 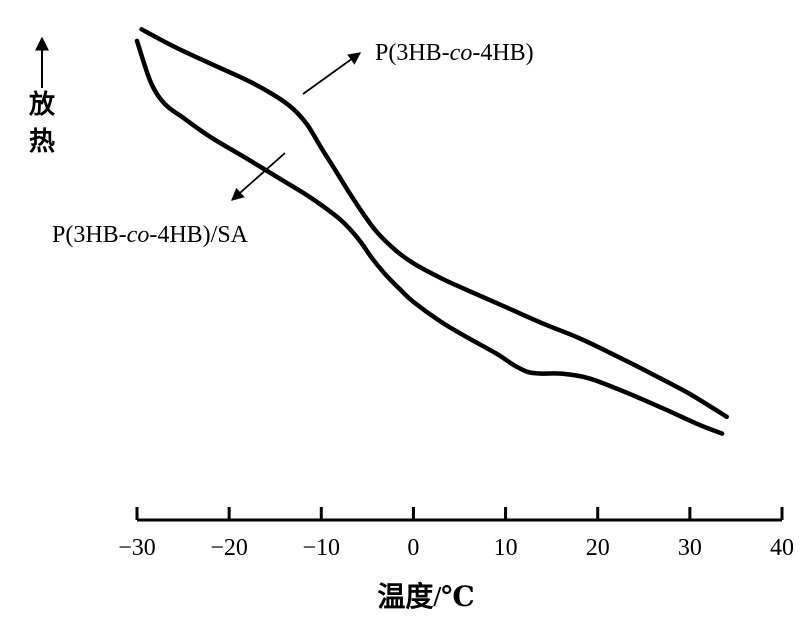 What do you see at coordinates (456, 534) in the screenshot?
I see `x-axis: −30 −20 −10 0 10 20 30 40` at bounding box center [456, 534].